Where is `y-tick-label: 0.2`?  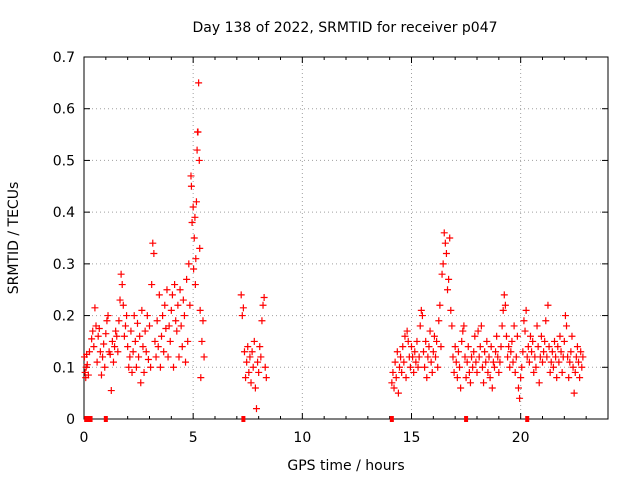
y-tick-label: 0.2 is located at coordinates (64, 317).